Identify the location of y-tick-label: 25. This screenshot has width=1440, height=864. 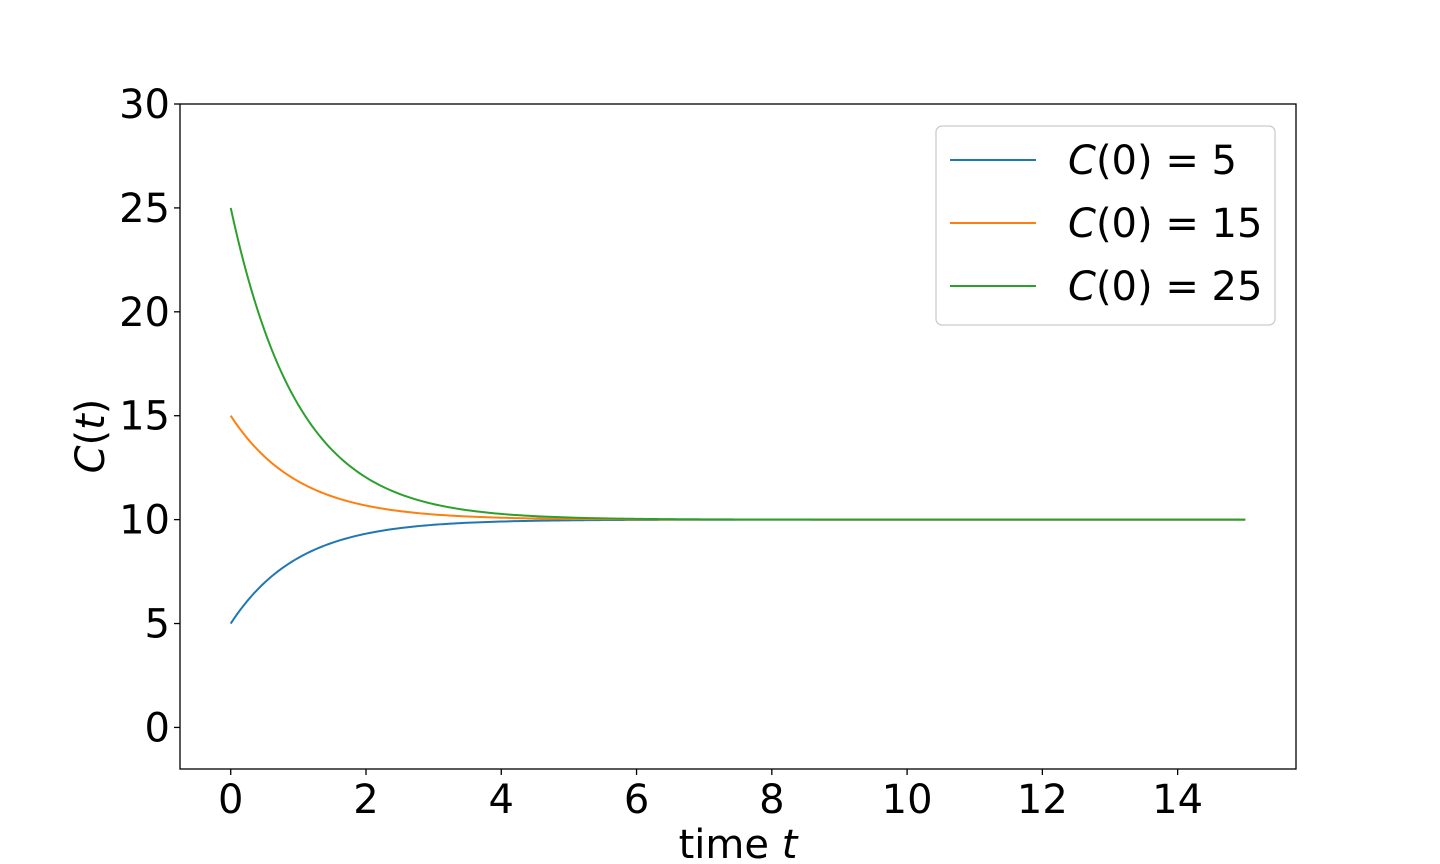
(144, 209).